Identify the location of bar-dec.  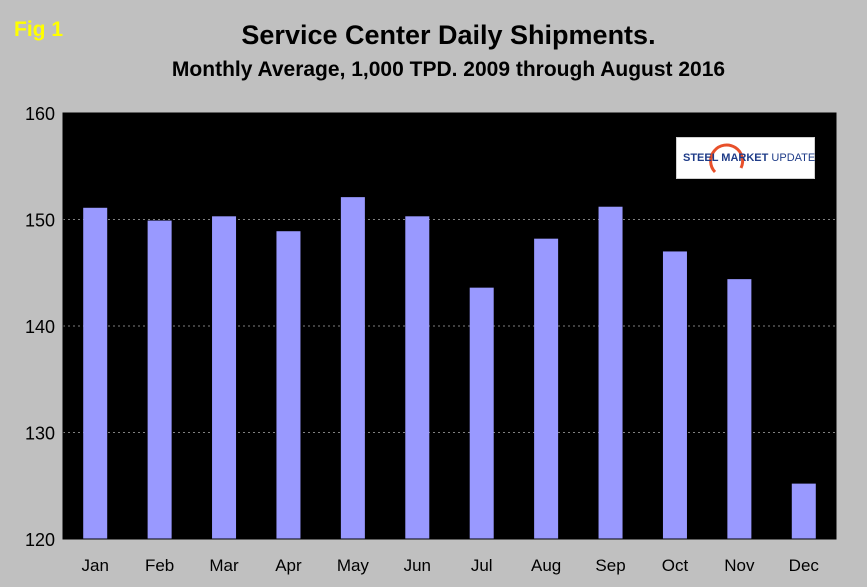
(803, 511).